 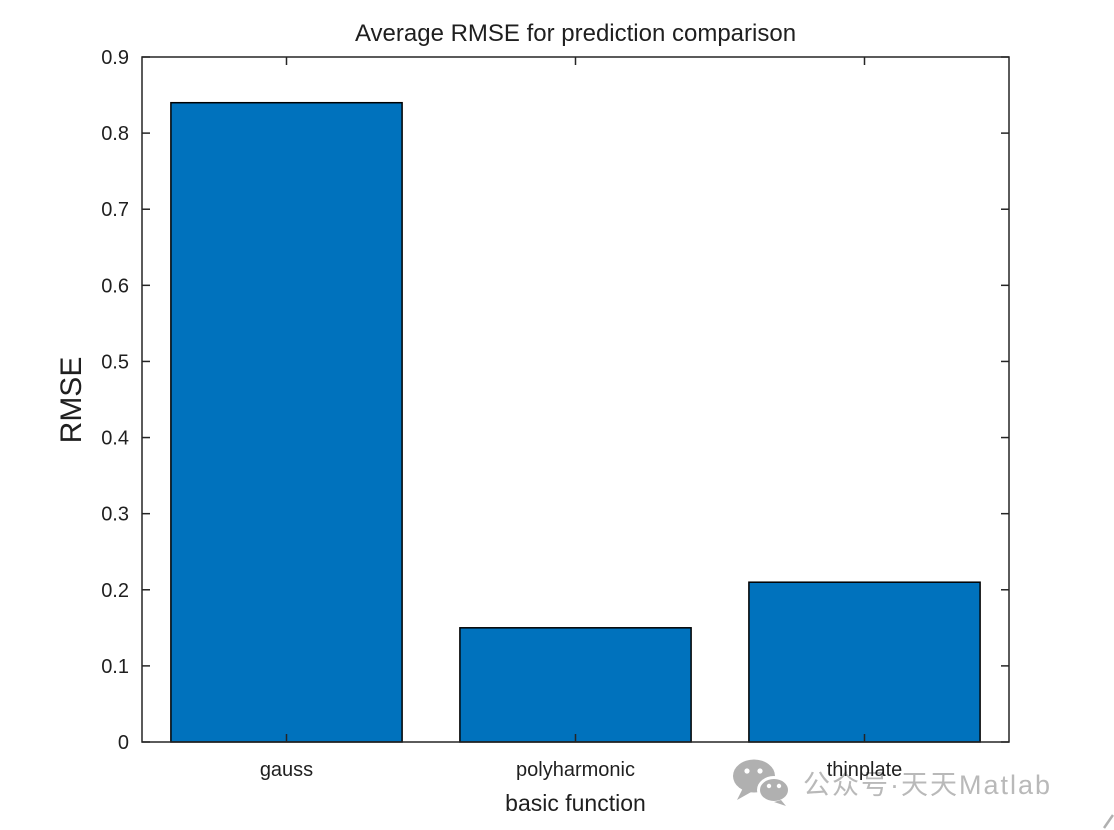 I want to click on y-tick-label: 0.2, so click(x=115, y=591).